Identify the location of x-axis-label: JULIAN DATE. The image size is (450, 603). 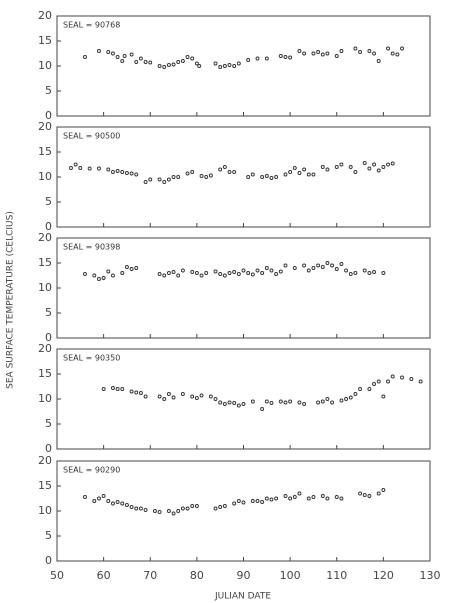
(242, 597).